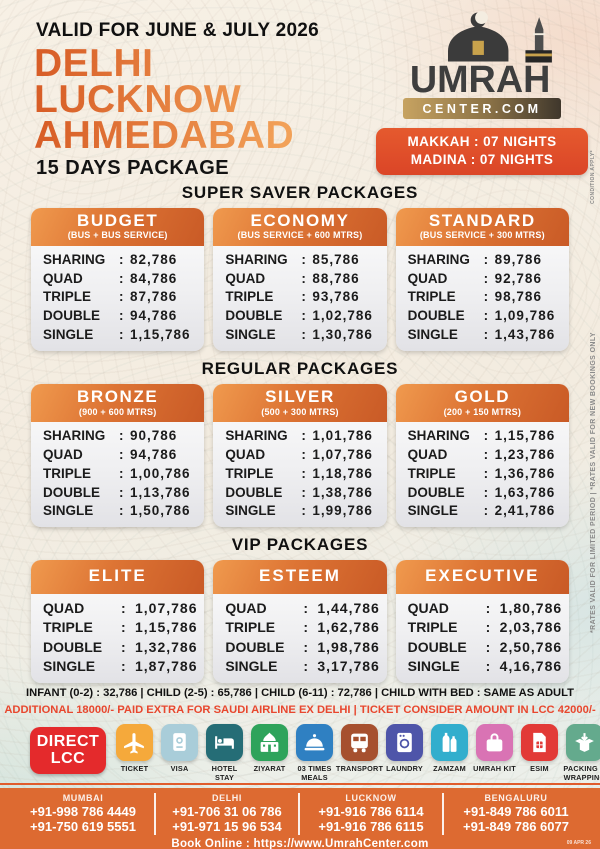  I want to click on package-name: SILVER, so click(300, 397).